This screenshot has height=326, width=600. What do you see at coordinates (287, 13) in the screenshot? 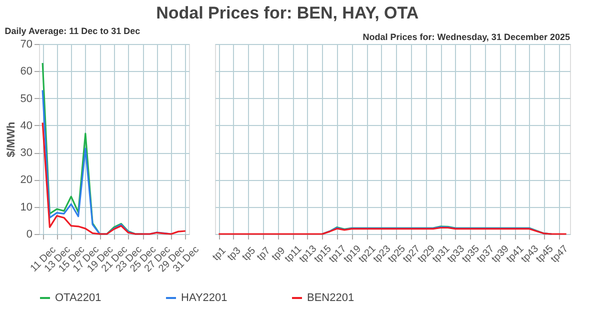
I see `text: Nodal Prices for: BEN, HAY, OTA` at bounding box center [287, 13].